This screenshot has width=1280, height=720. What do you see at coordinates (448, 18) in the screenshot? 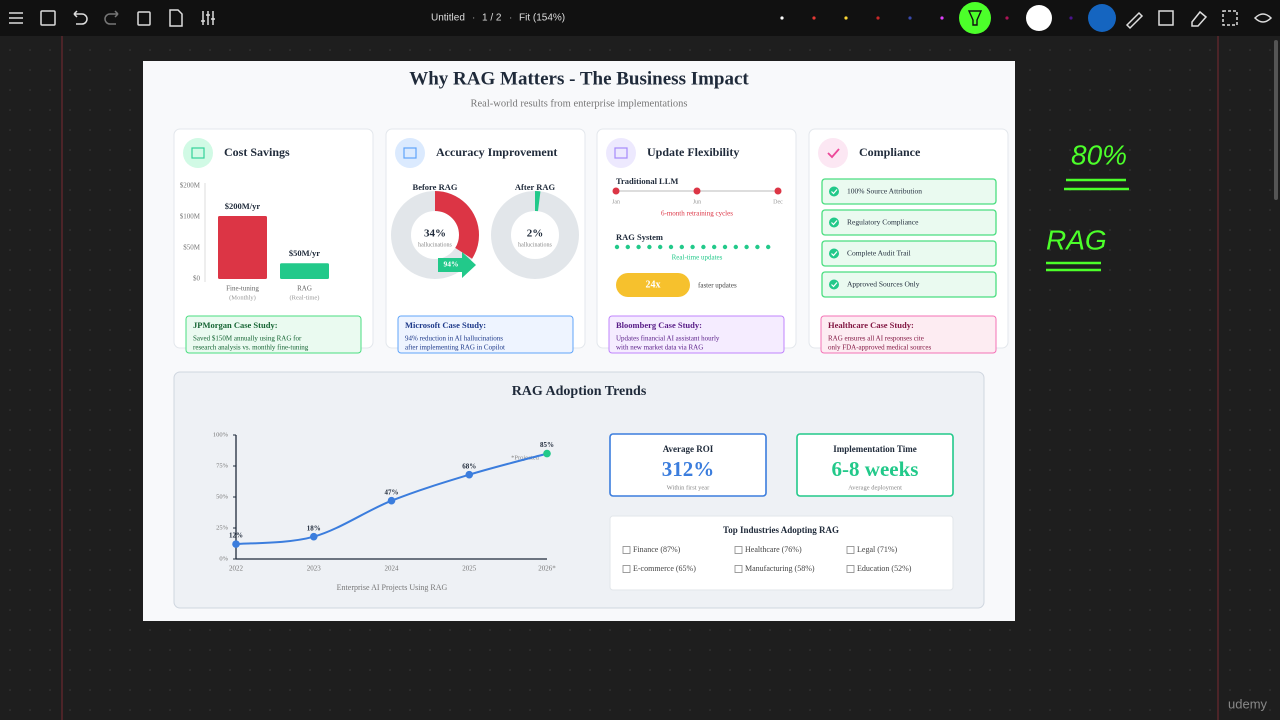
I see `doc-title: Untitled` at bounding box center [448, 18].